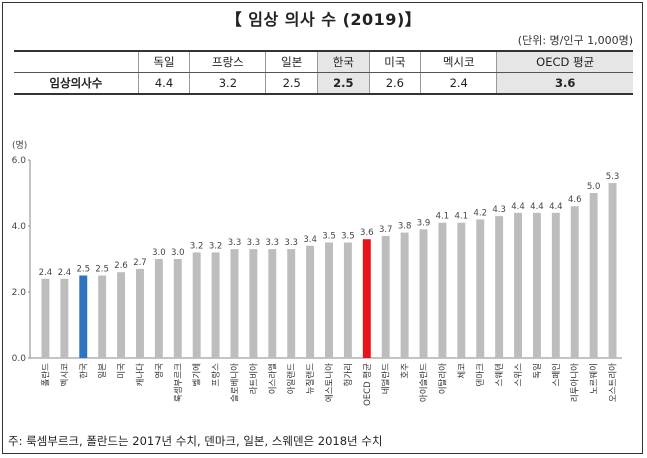 Image resolution: width=647 pixels, height=458 pixels. What do you see at coordinates (292, 61) in the screenshot?
I see `table-col-header: 일본` at bounding box center [292, 61].